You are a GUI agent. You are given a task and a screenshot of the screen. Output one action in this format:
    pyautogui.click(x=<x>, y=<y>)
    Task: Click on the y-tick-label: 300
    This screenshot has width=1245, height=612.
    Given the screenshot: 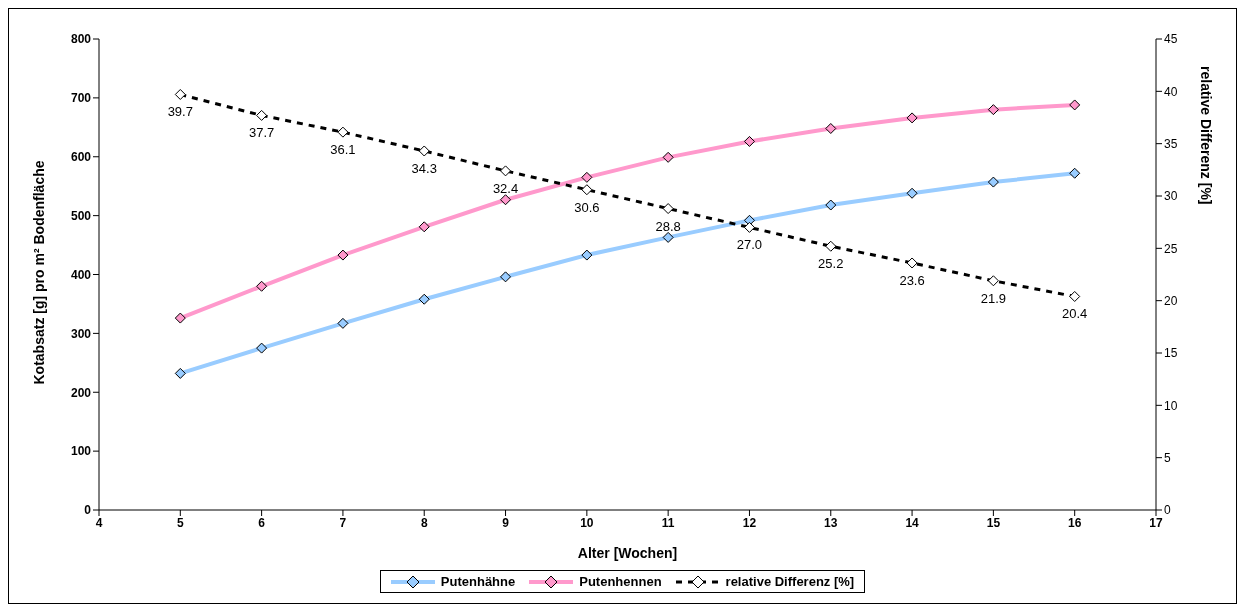 What is the action you would take?
    pyautogui.click(x=81, y=333)
    